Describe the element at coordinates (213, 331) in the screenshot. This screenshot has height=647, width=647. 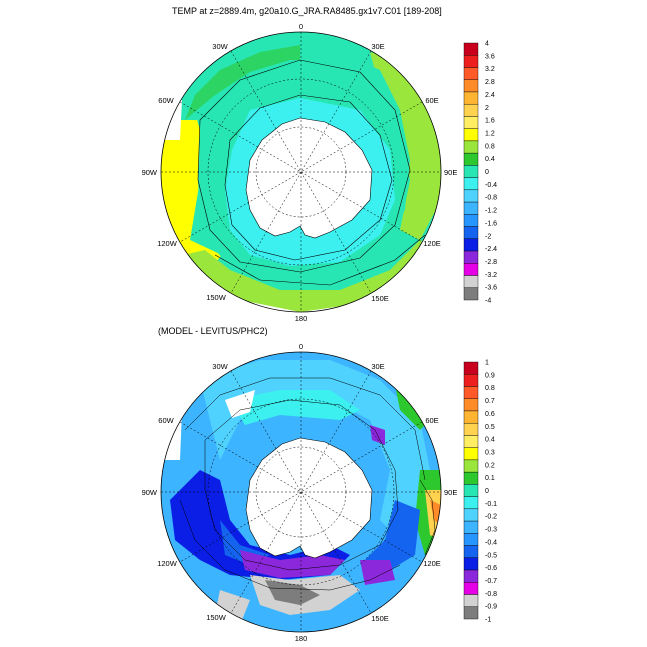
I see `bottom-title: (MODEL - LEVITUS/PHC2)` at that location.